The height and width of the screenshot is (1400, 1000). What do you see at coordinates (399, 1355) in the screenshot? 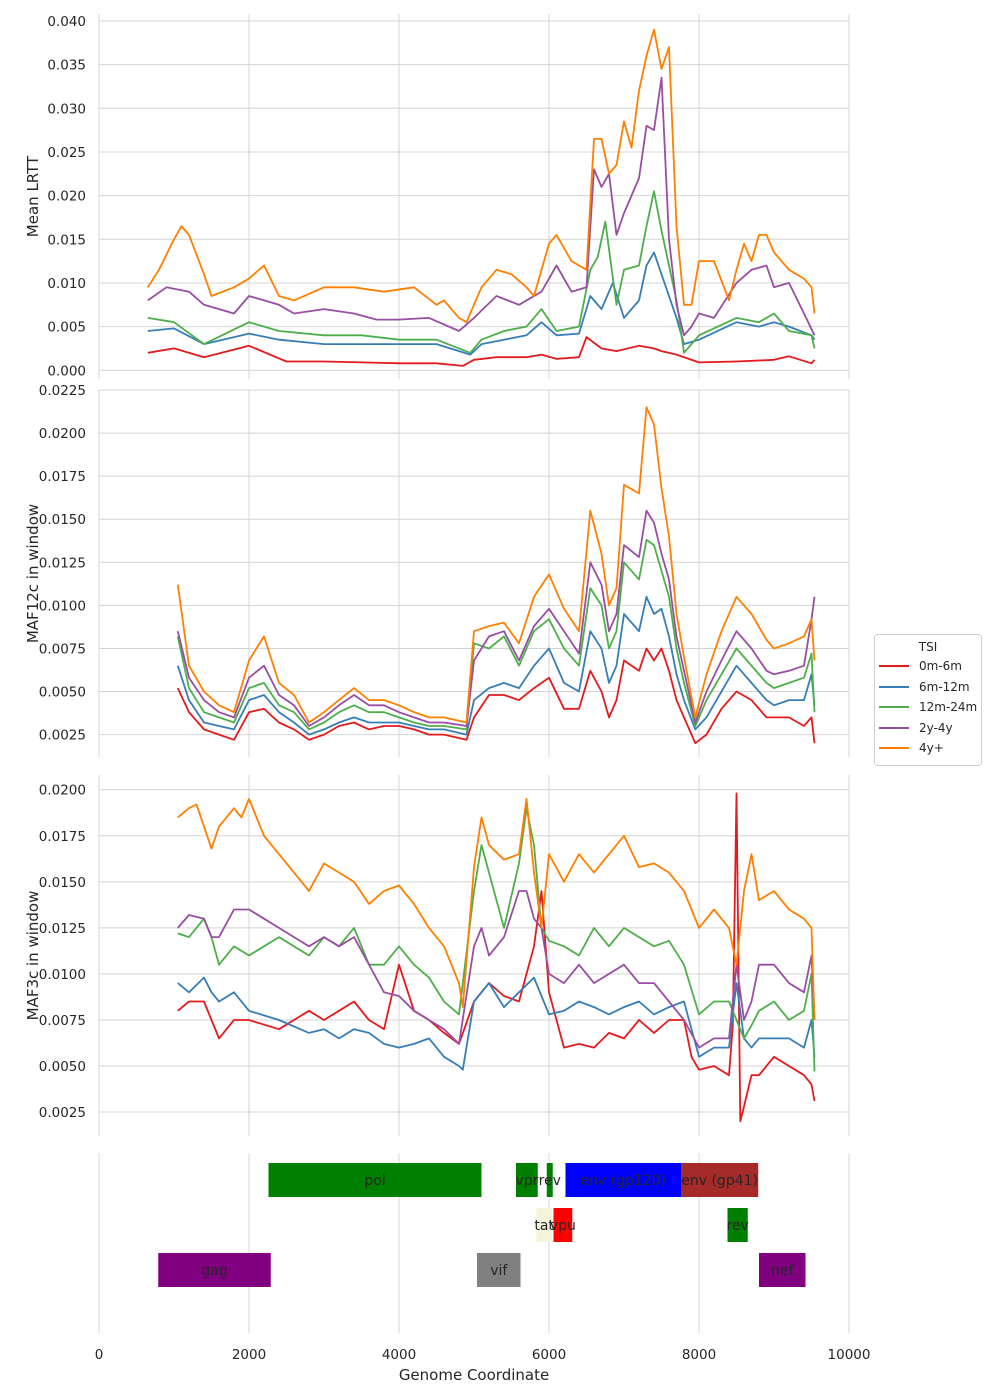
I see `x-tick-label: 4000` at bounding box center [399, 1355].